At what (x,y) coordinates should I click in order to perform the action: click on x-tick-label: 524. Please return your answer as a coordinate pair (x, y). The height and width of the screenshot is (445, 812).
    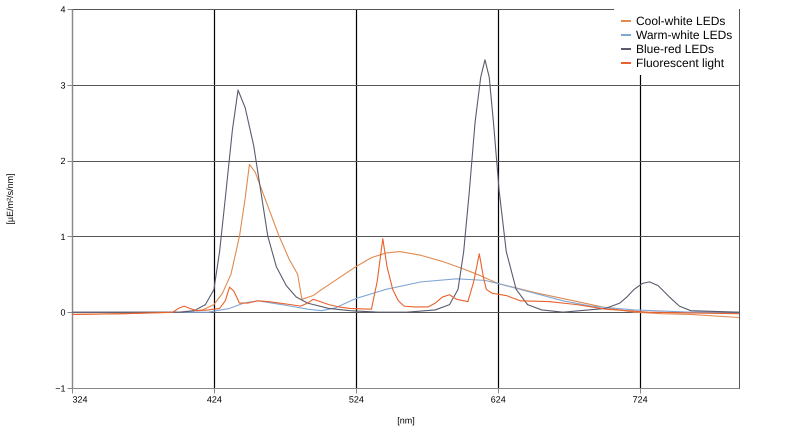
    Looking at the image, I should click on (356, 399).